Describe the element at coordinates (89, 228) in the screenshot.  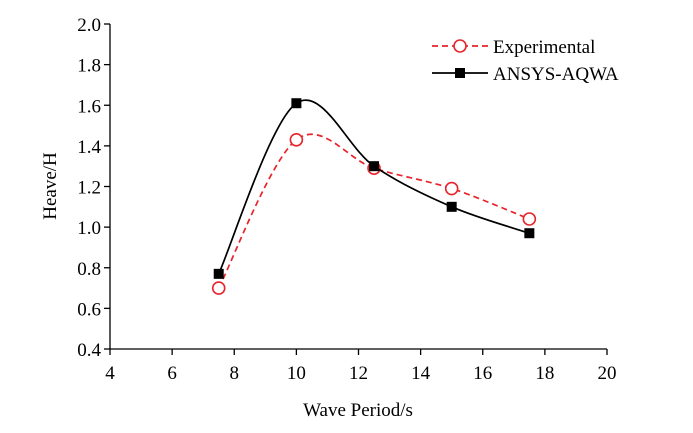
I see `y-tick-label: 1.0` at that location.